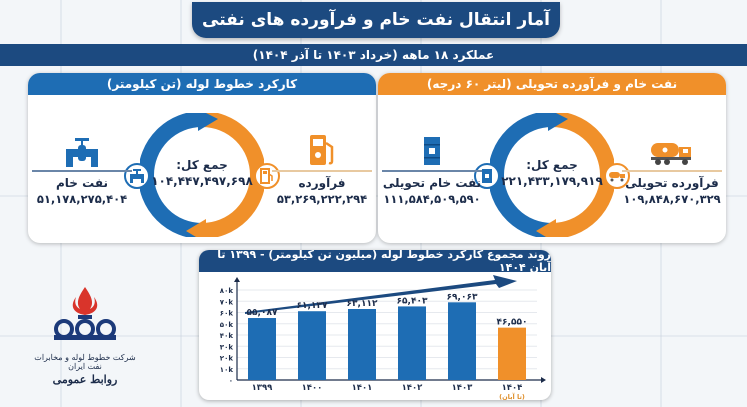 The width and height of the screenshot is (747, 407). I want to click on delivered-product-value: ۱۰۹,۸۴۸,۶۷۰,۳۲۹, so click(672, 199).